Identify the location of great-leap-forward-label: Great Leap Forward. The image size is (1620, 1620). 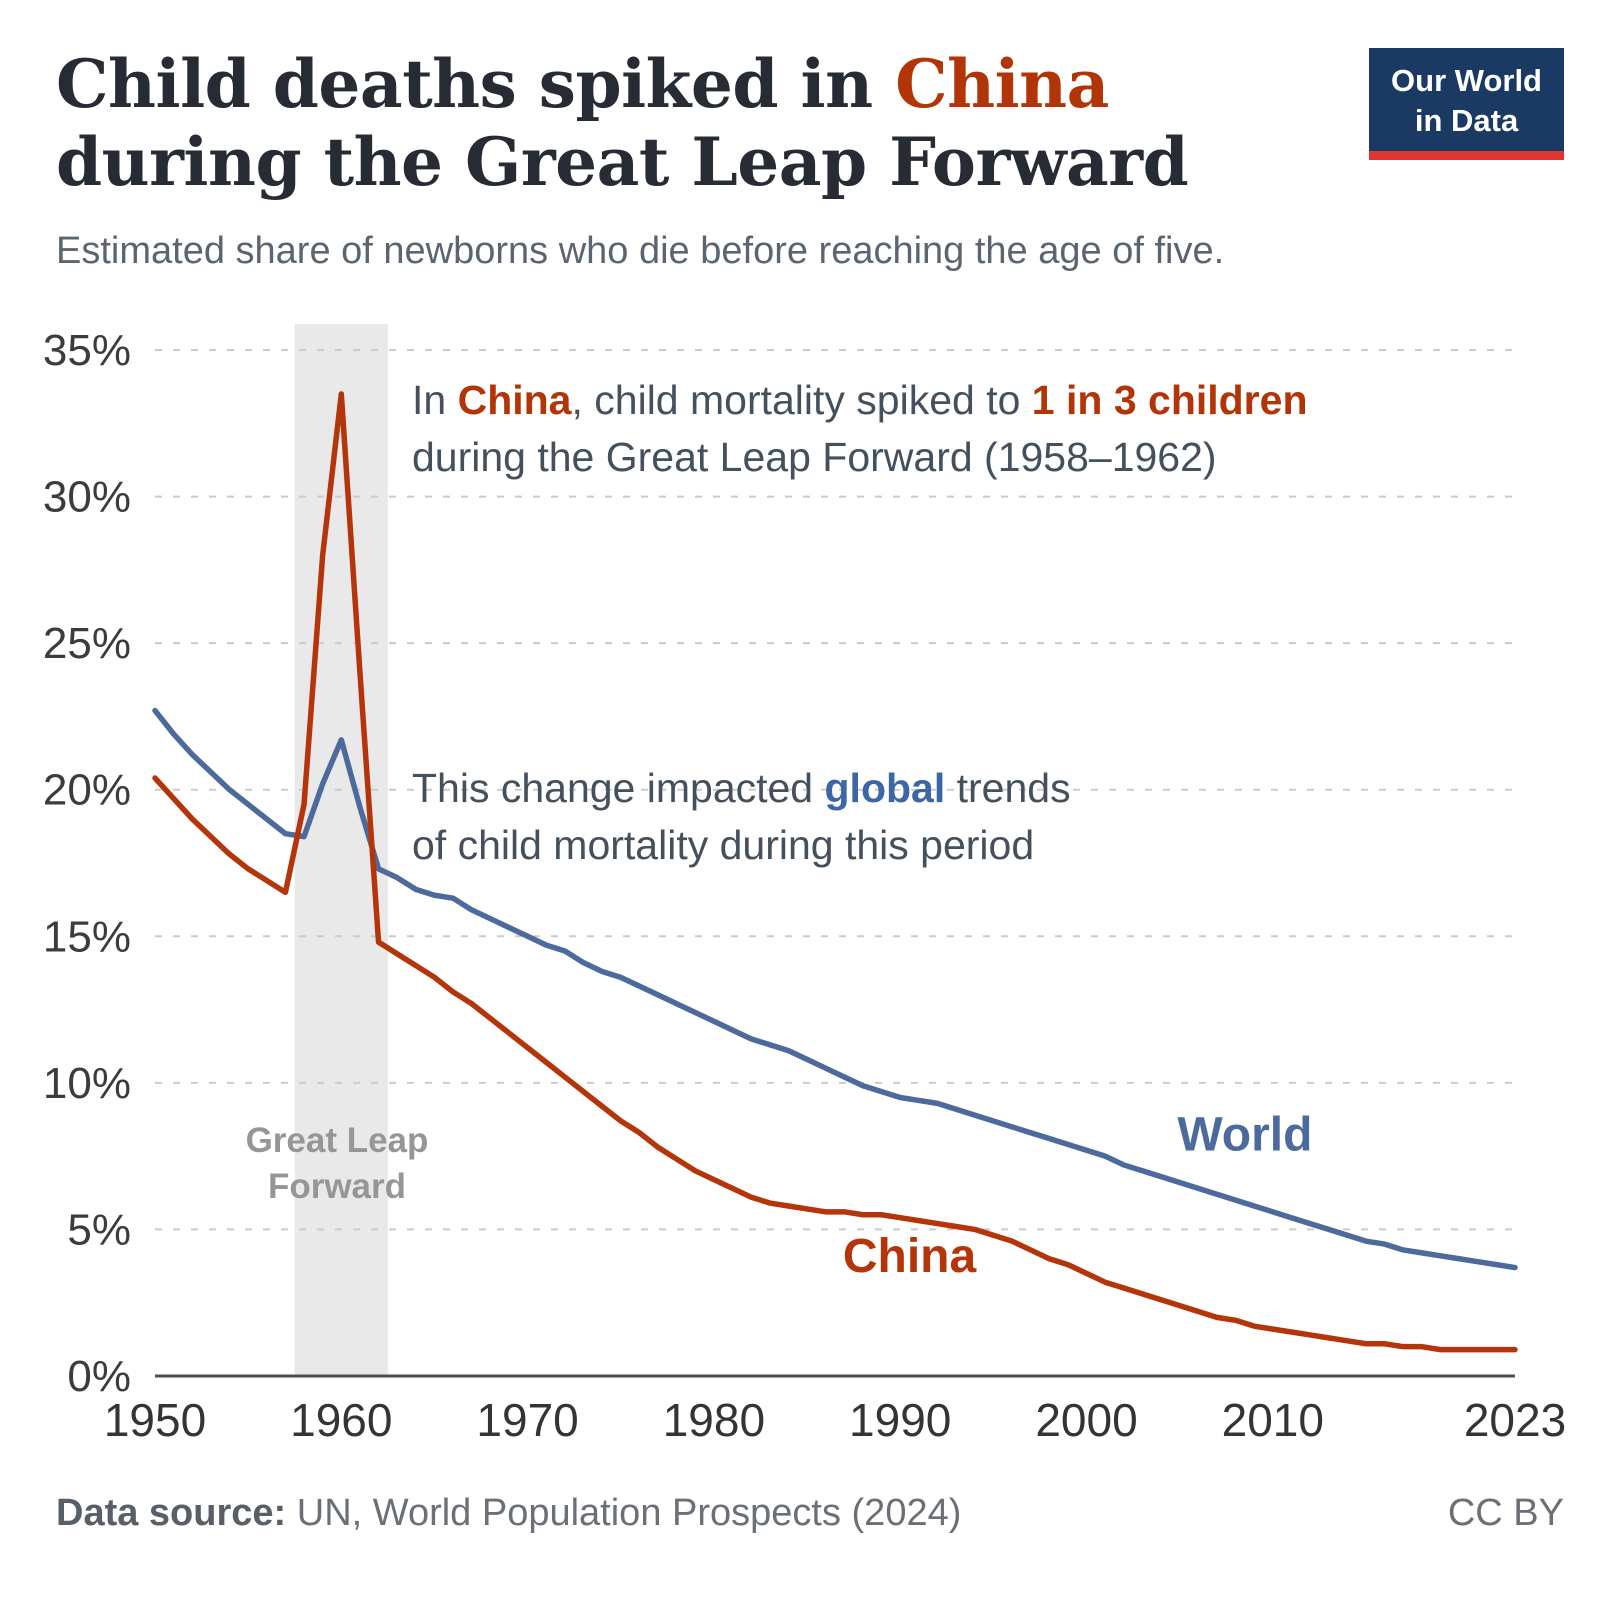
(337, 1163).